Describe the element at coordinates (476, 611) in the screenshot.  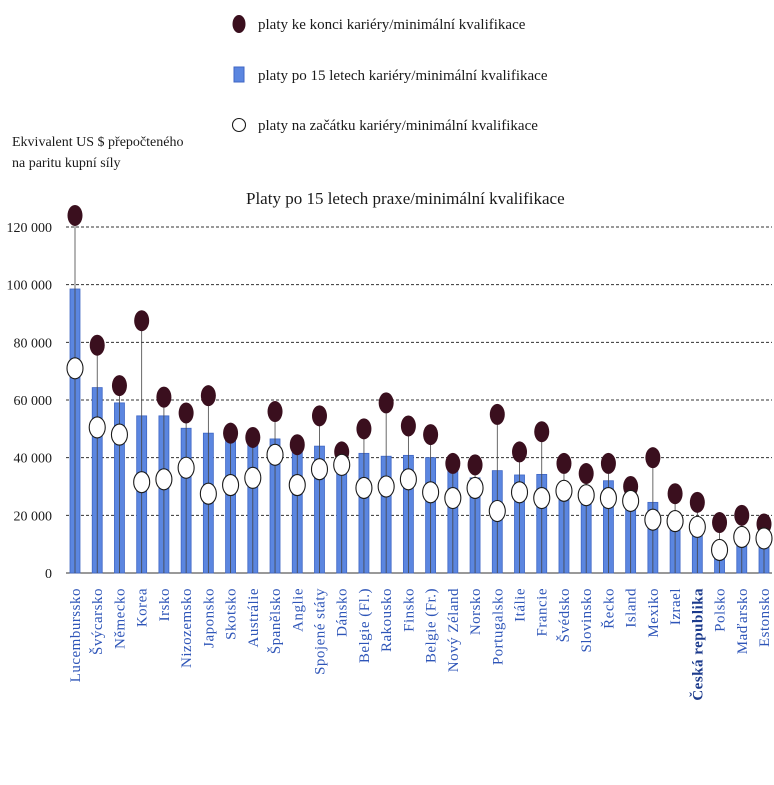
I see `x-tick-label: Norsko` at that location.